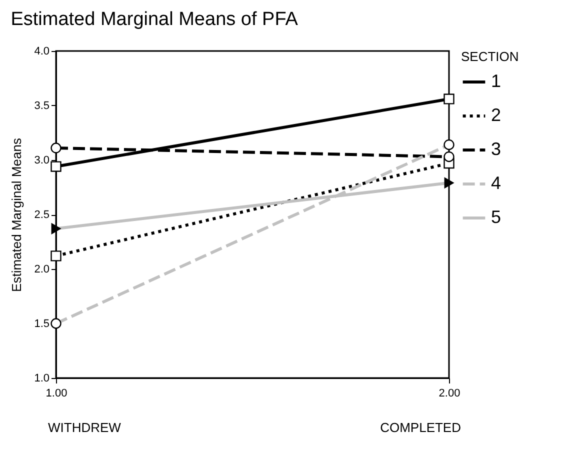 The width and height of the screenshot is (579, 470). I want to click on legend-label: 1, so click(496, 81).